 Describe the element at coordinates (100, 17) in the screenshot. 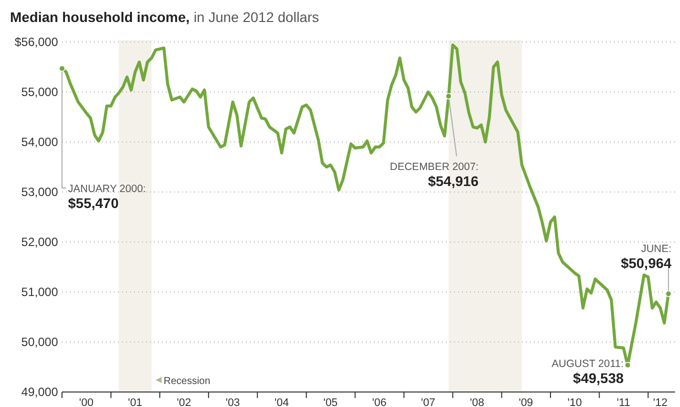

I see `chart-title: Median household income,` at that location.